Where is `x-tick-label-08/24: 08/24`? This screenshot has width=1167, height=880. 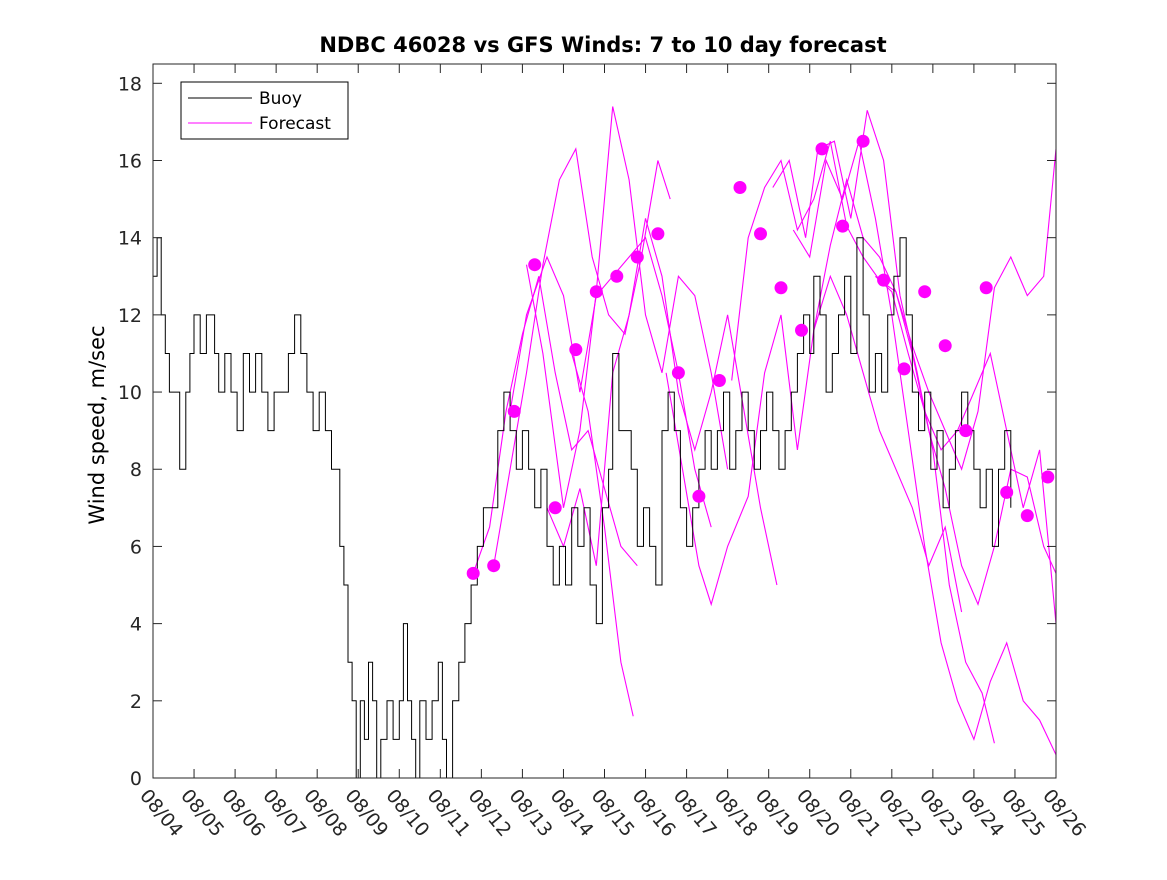
x-tick-label-08/24: 08/24 is located at coordinates (982, 813).